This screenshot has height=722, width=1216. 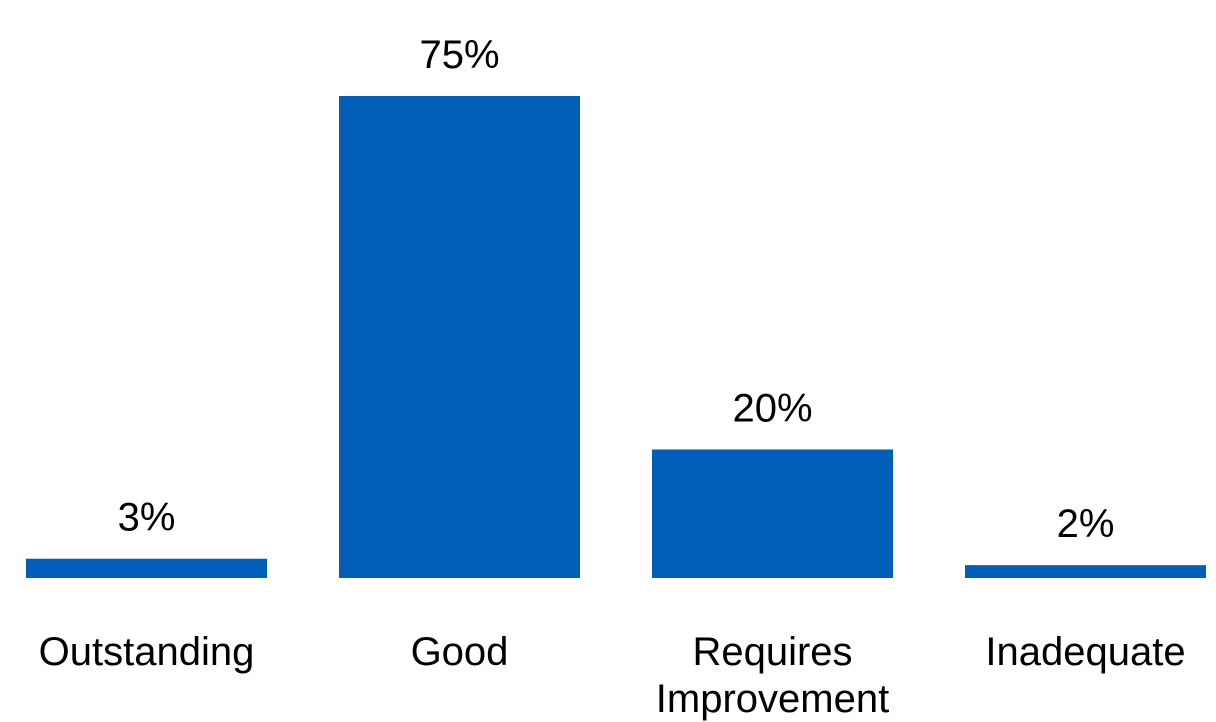 I want to click on data-label: 75%, so click(x=459, y=55).